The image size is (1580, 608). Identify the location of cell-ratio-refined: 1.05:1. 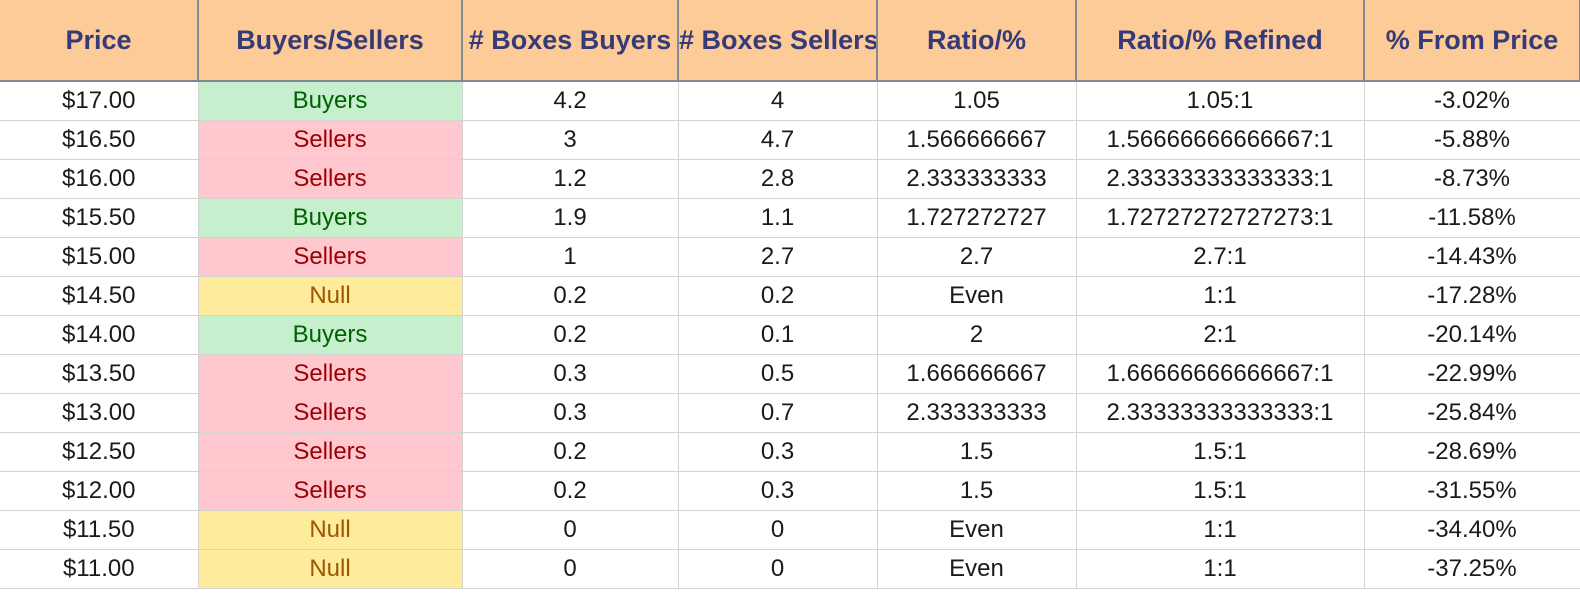
(1220, 100).